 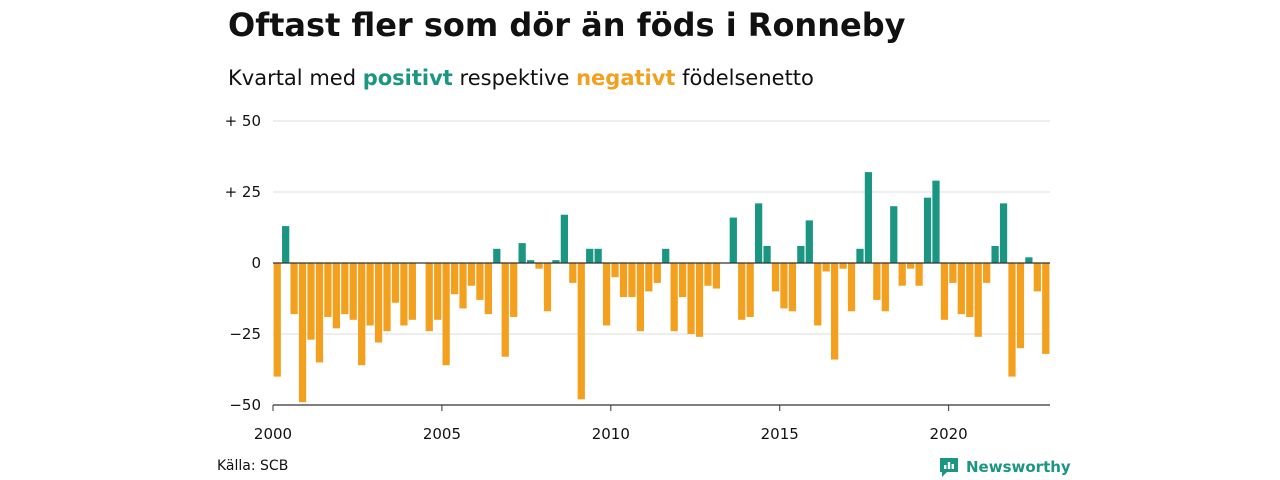 I want to click on y-tick-label: −50, so click(x=245, y=405).